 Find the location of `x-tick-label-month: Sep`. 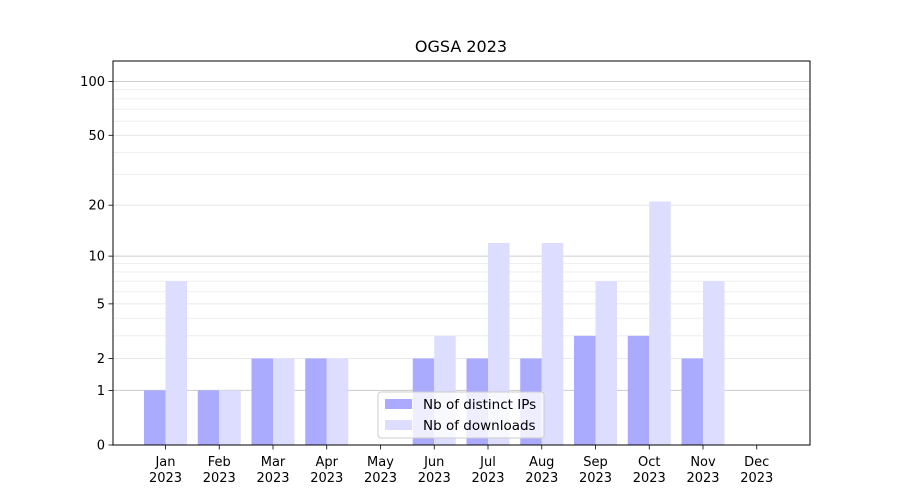

x-tick-label-month: Sep is located at coordinates (595, 462).